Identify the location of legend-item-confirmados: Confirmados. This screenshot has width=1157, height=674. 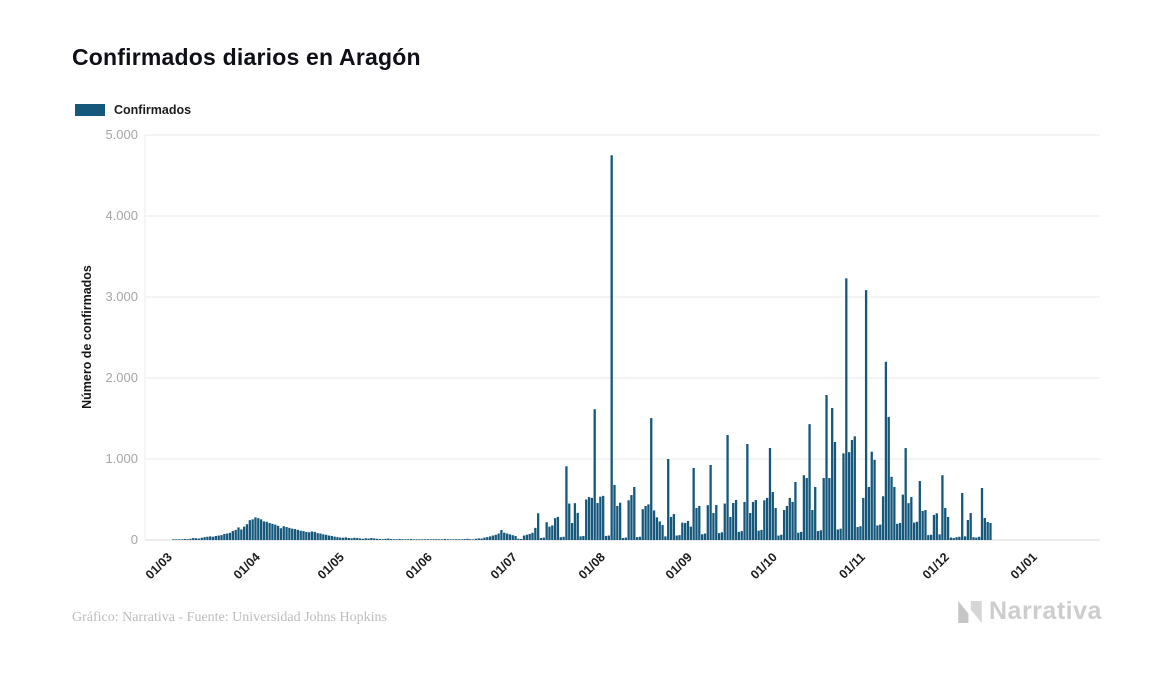
(133, 110).